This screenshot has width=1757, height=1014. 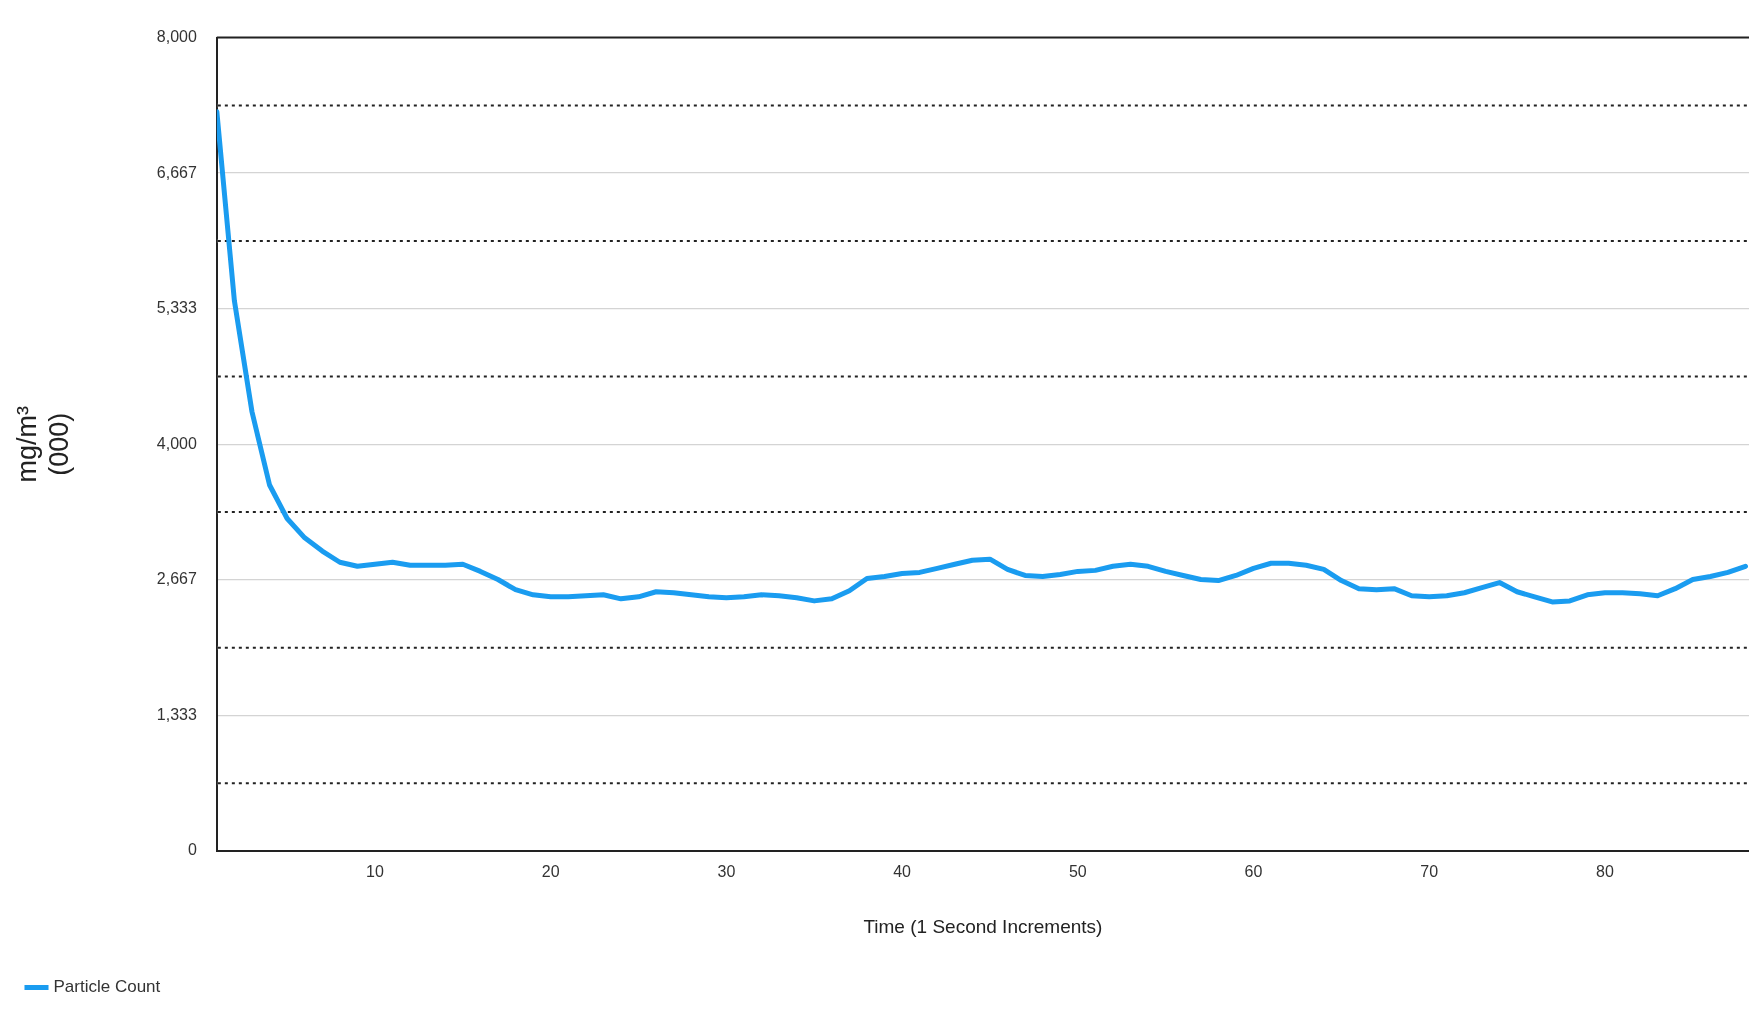 I want to click on x-tick-label: 60, so click(x=1253, y=872).